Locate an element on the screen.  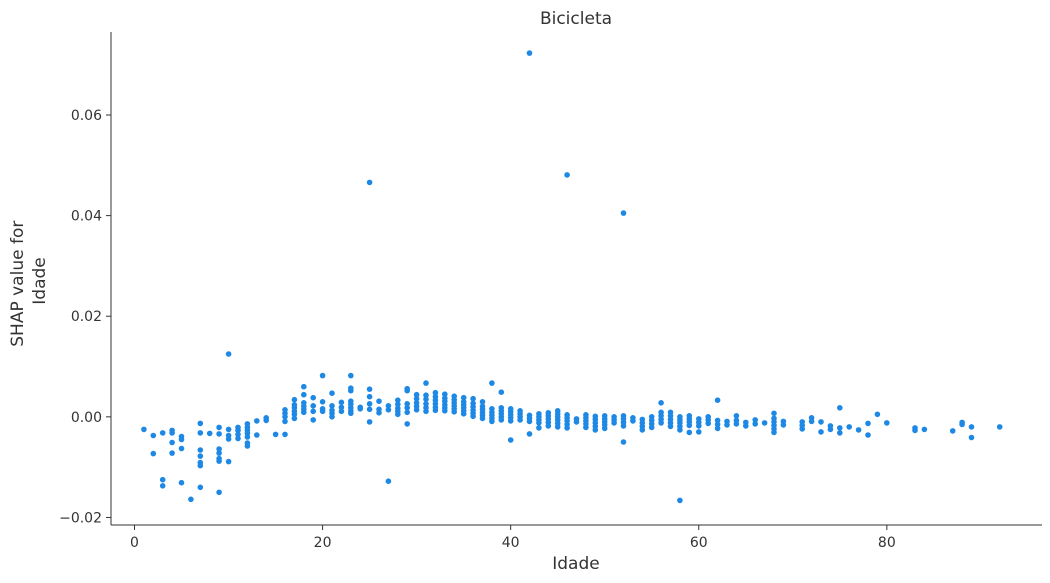
x-tick-label: 60 is located at coordinates (699, 543).